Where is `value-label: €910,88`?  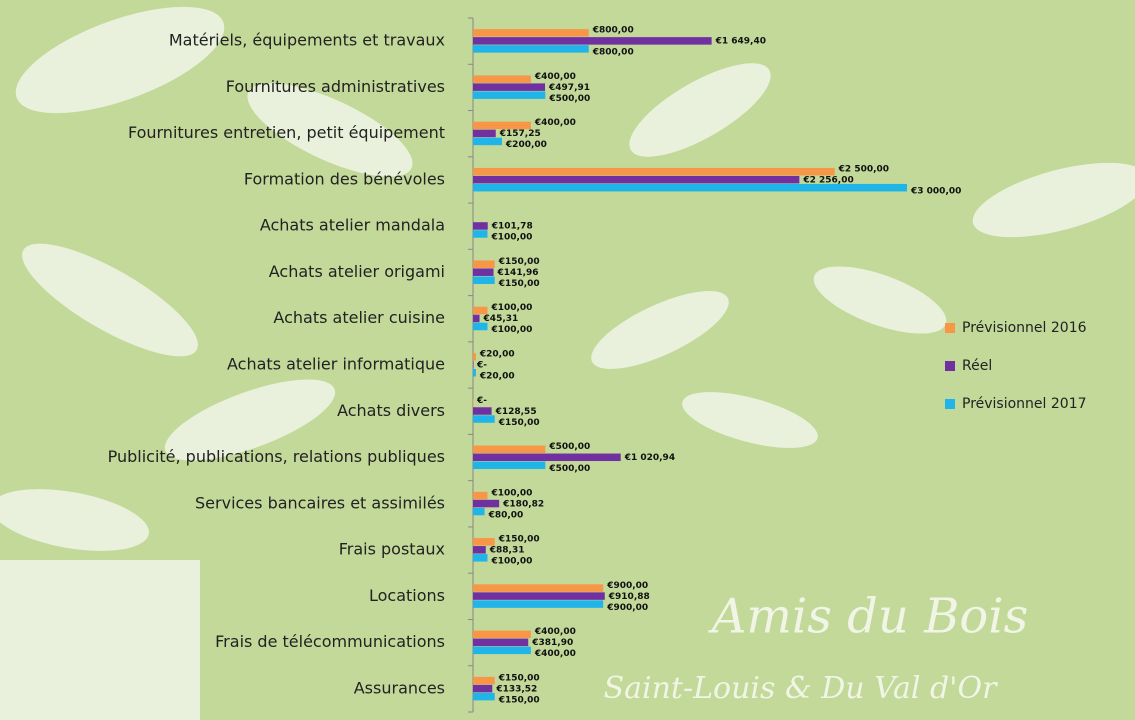
value-label: €910,88 is located at coordinates (629, 597).